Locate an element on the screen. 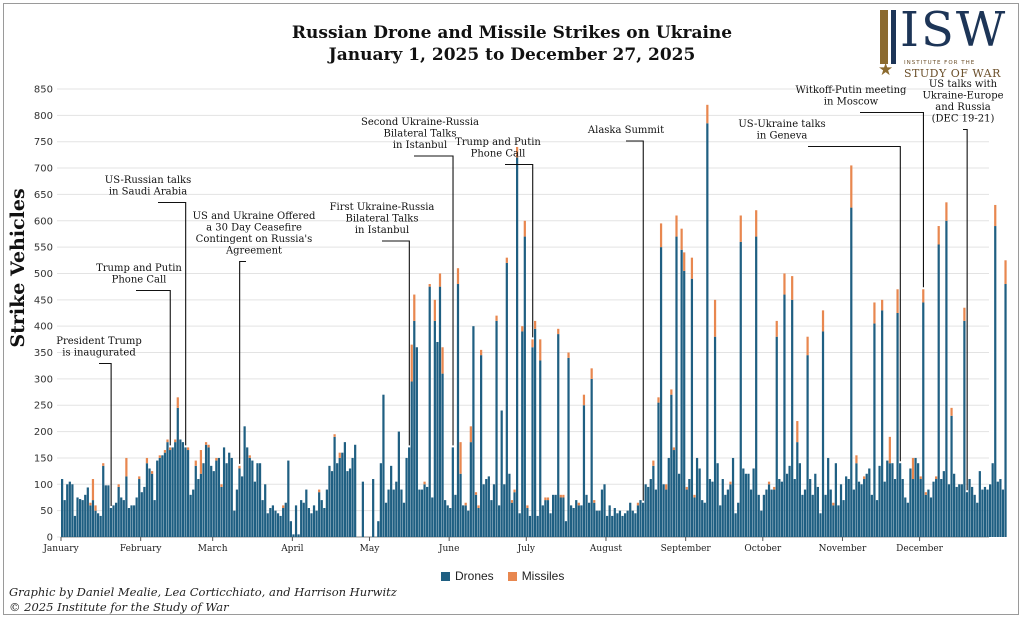 This screenshot has height=620, width=1024. x-tick-label: July is located at coordinates (526, 549).